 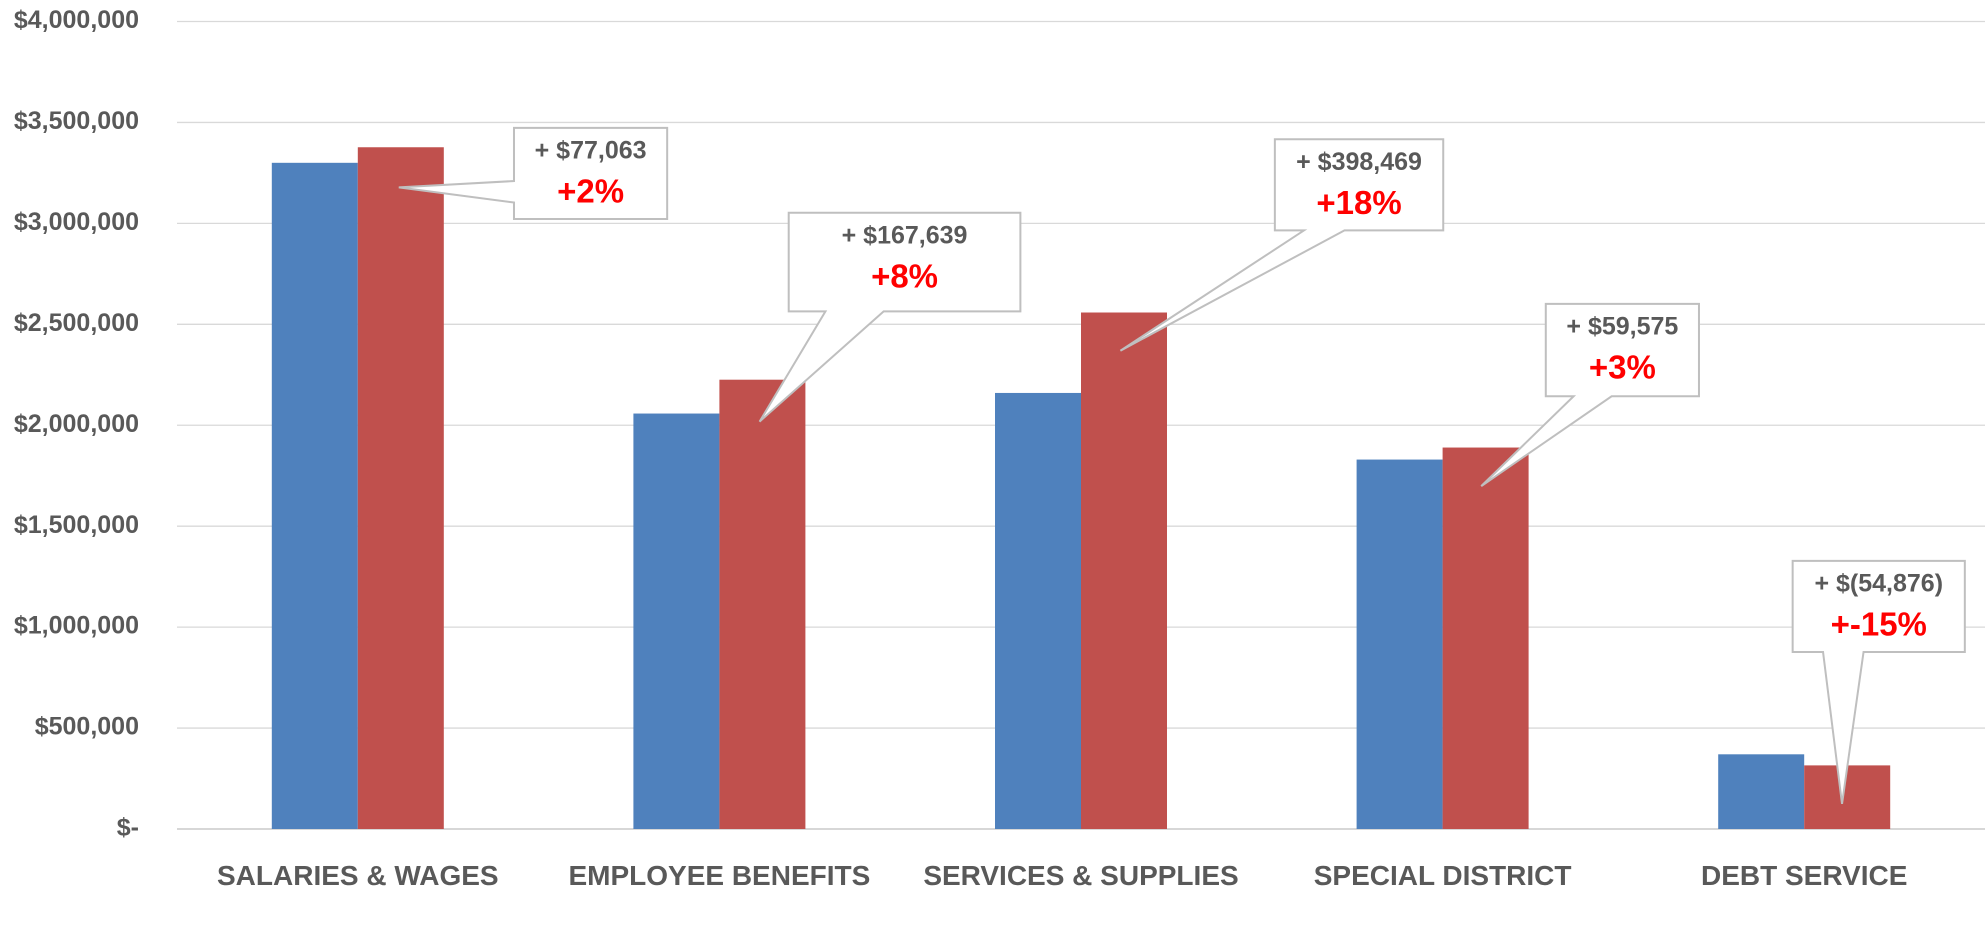 What do you see at coordinates (904, 275) in the screenshot?
I see `annotation-change: +8%` at bounding box center [904, 275].